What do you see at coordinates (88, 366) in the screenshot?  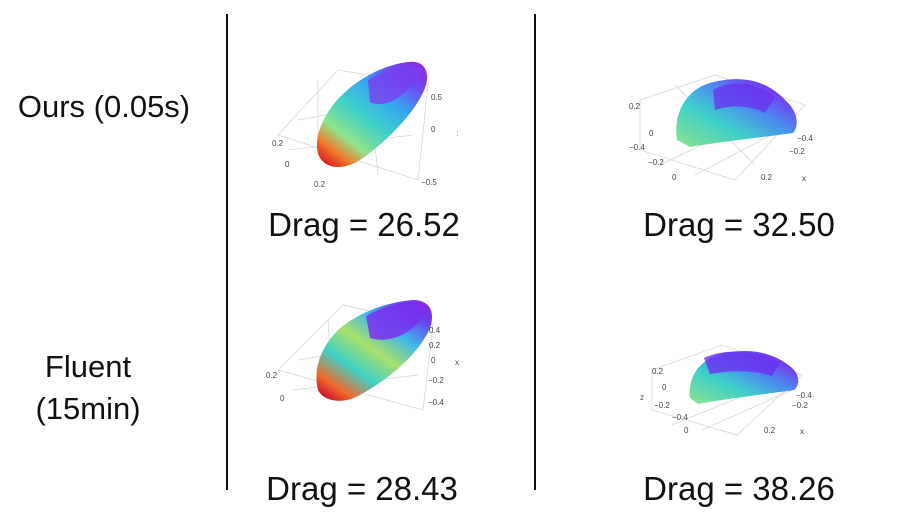 I see `row-label-fluent-line1: Fluent` at bounding box center [88, 366].